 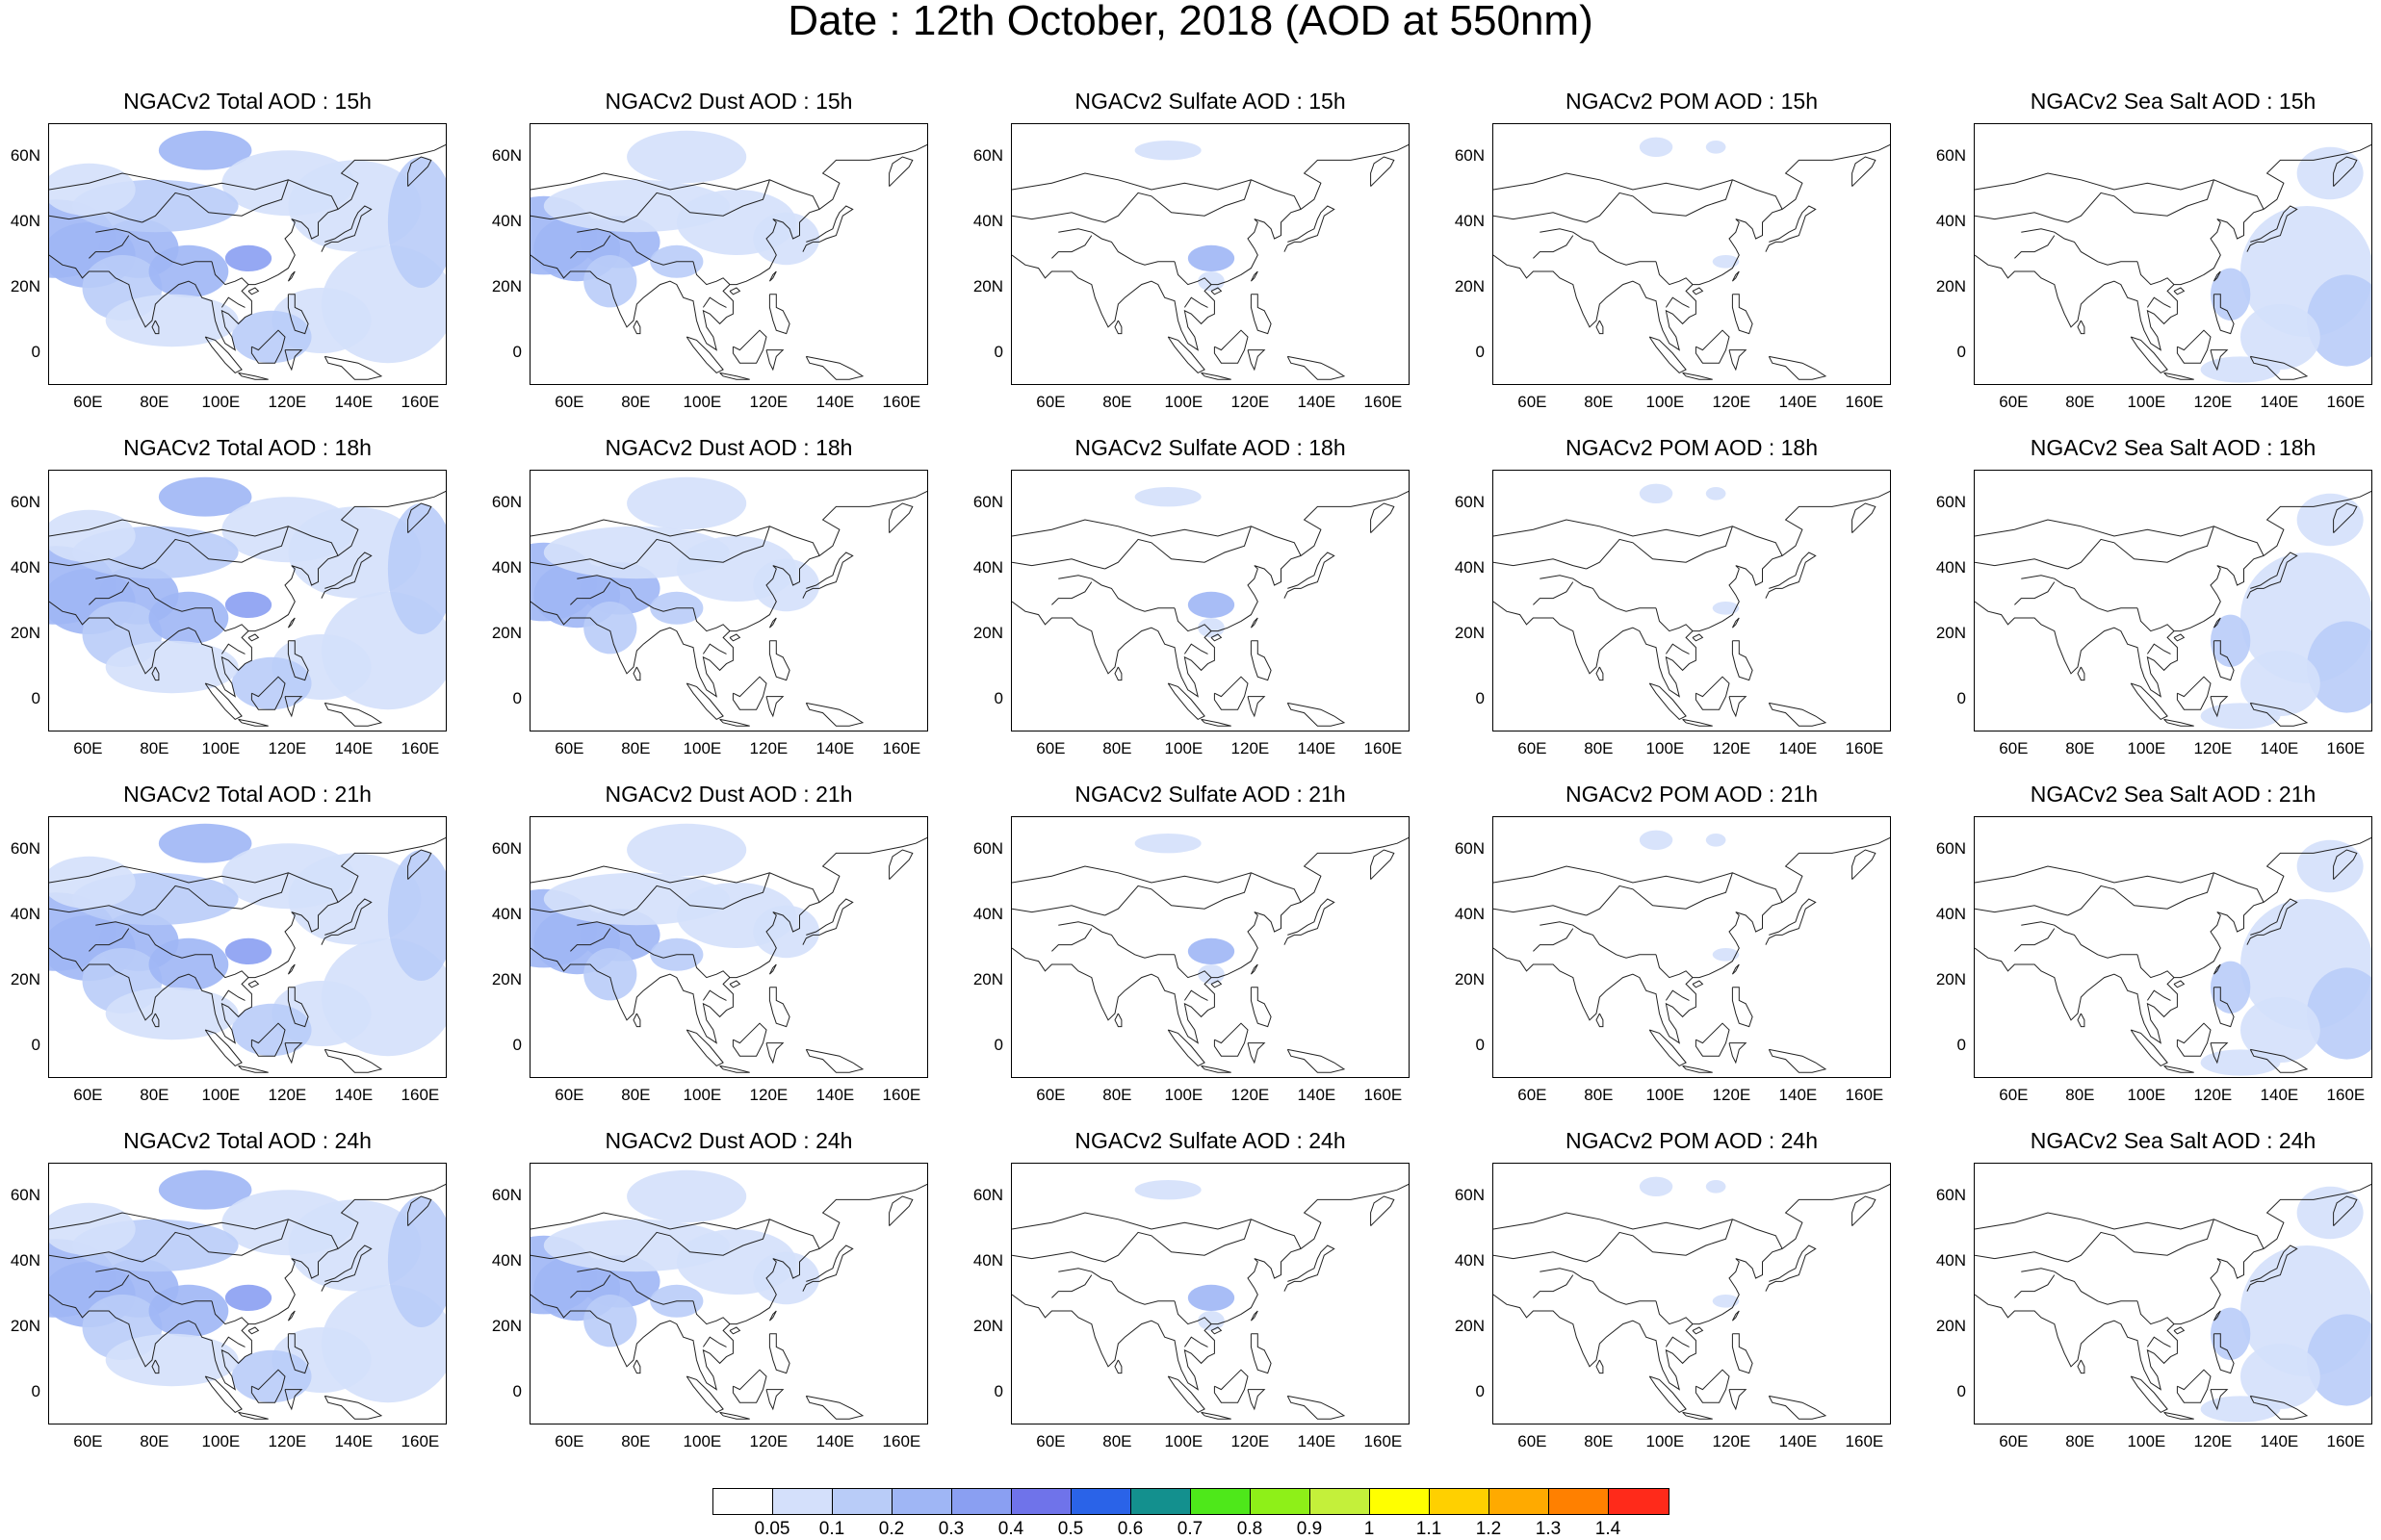 What do you see at coordinates (2173, 447) in the screenshot?
I see `panel-title: NGACv2 Sea Salt AOD : 18h` at bounding box center [2173, 447].